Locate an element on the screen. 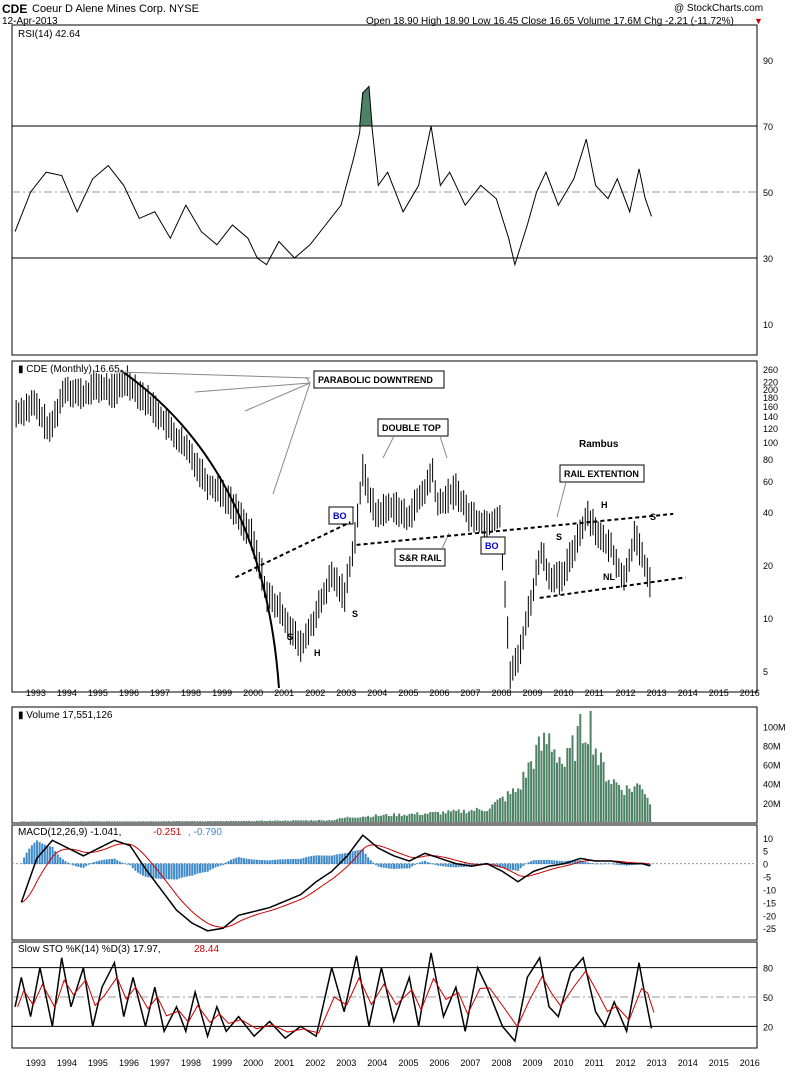 The image size is (800, 1072). price-tick-label: 80 is located at coordinates (768, 460).